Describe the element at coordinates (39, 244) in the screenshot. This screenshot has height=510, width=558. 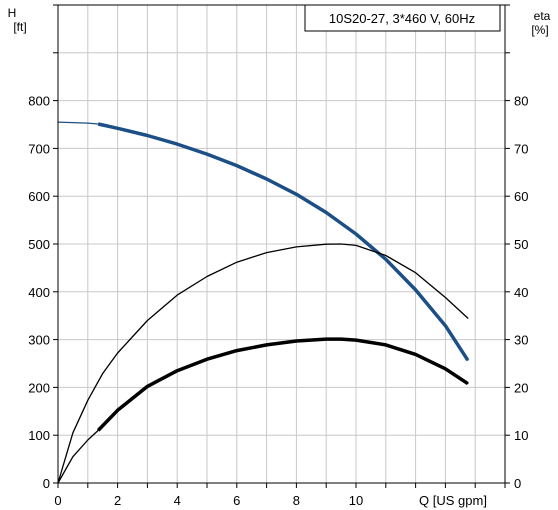
I see `y-left-tick-label: 500` at that location.